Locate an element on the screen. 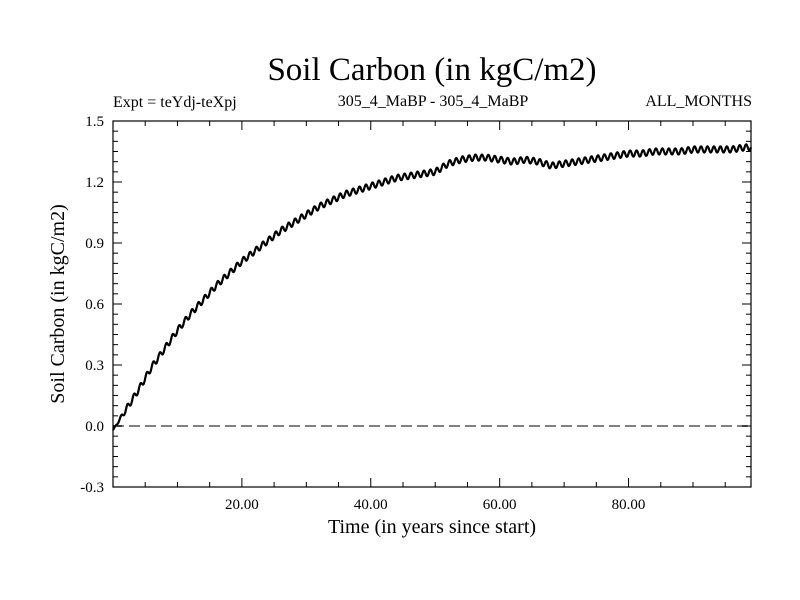  y-tick-label: 1.2 is located at coordinates (94, 183).